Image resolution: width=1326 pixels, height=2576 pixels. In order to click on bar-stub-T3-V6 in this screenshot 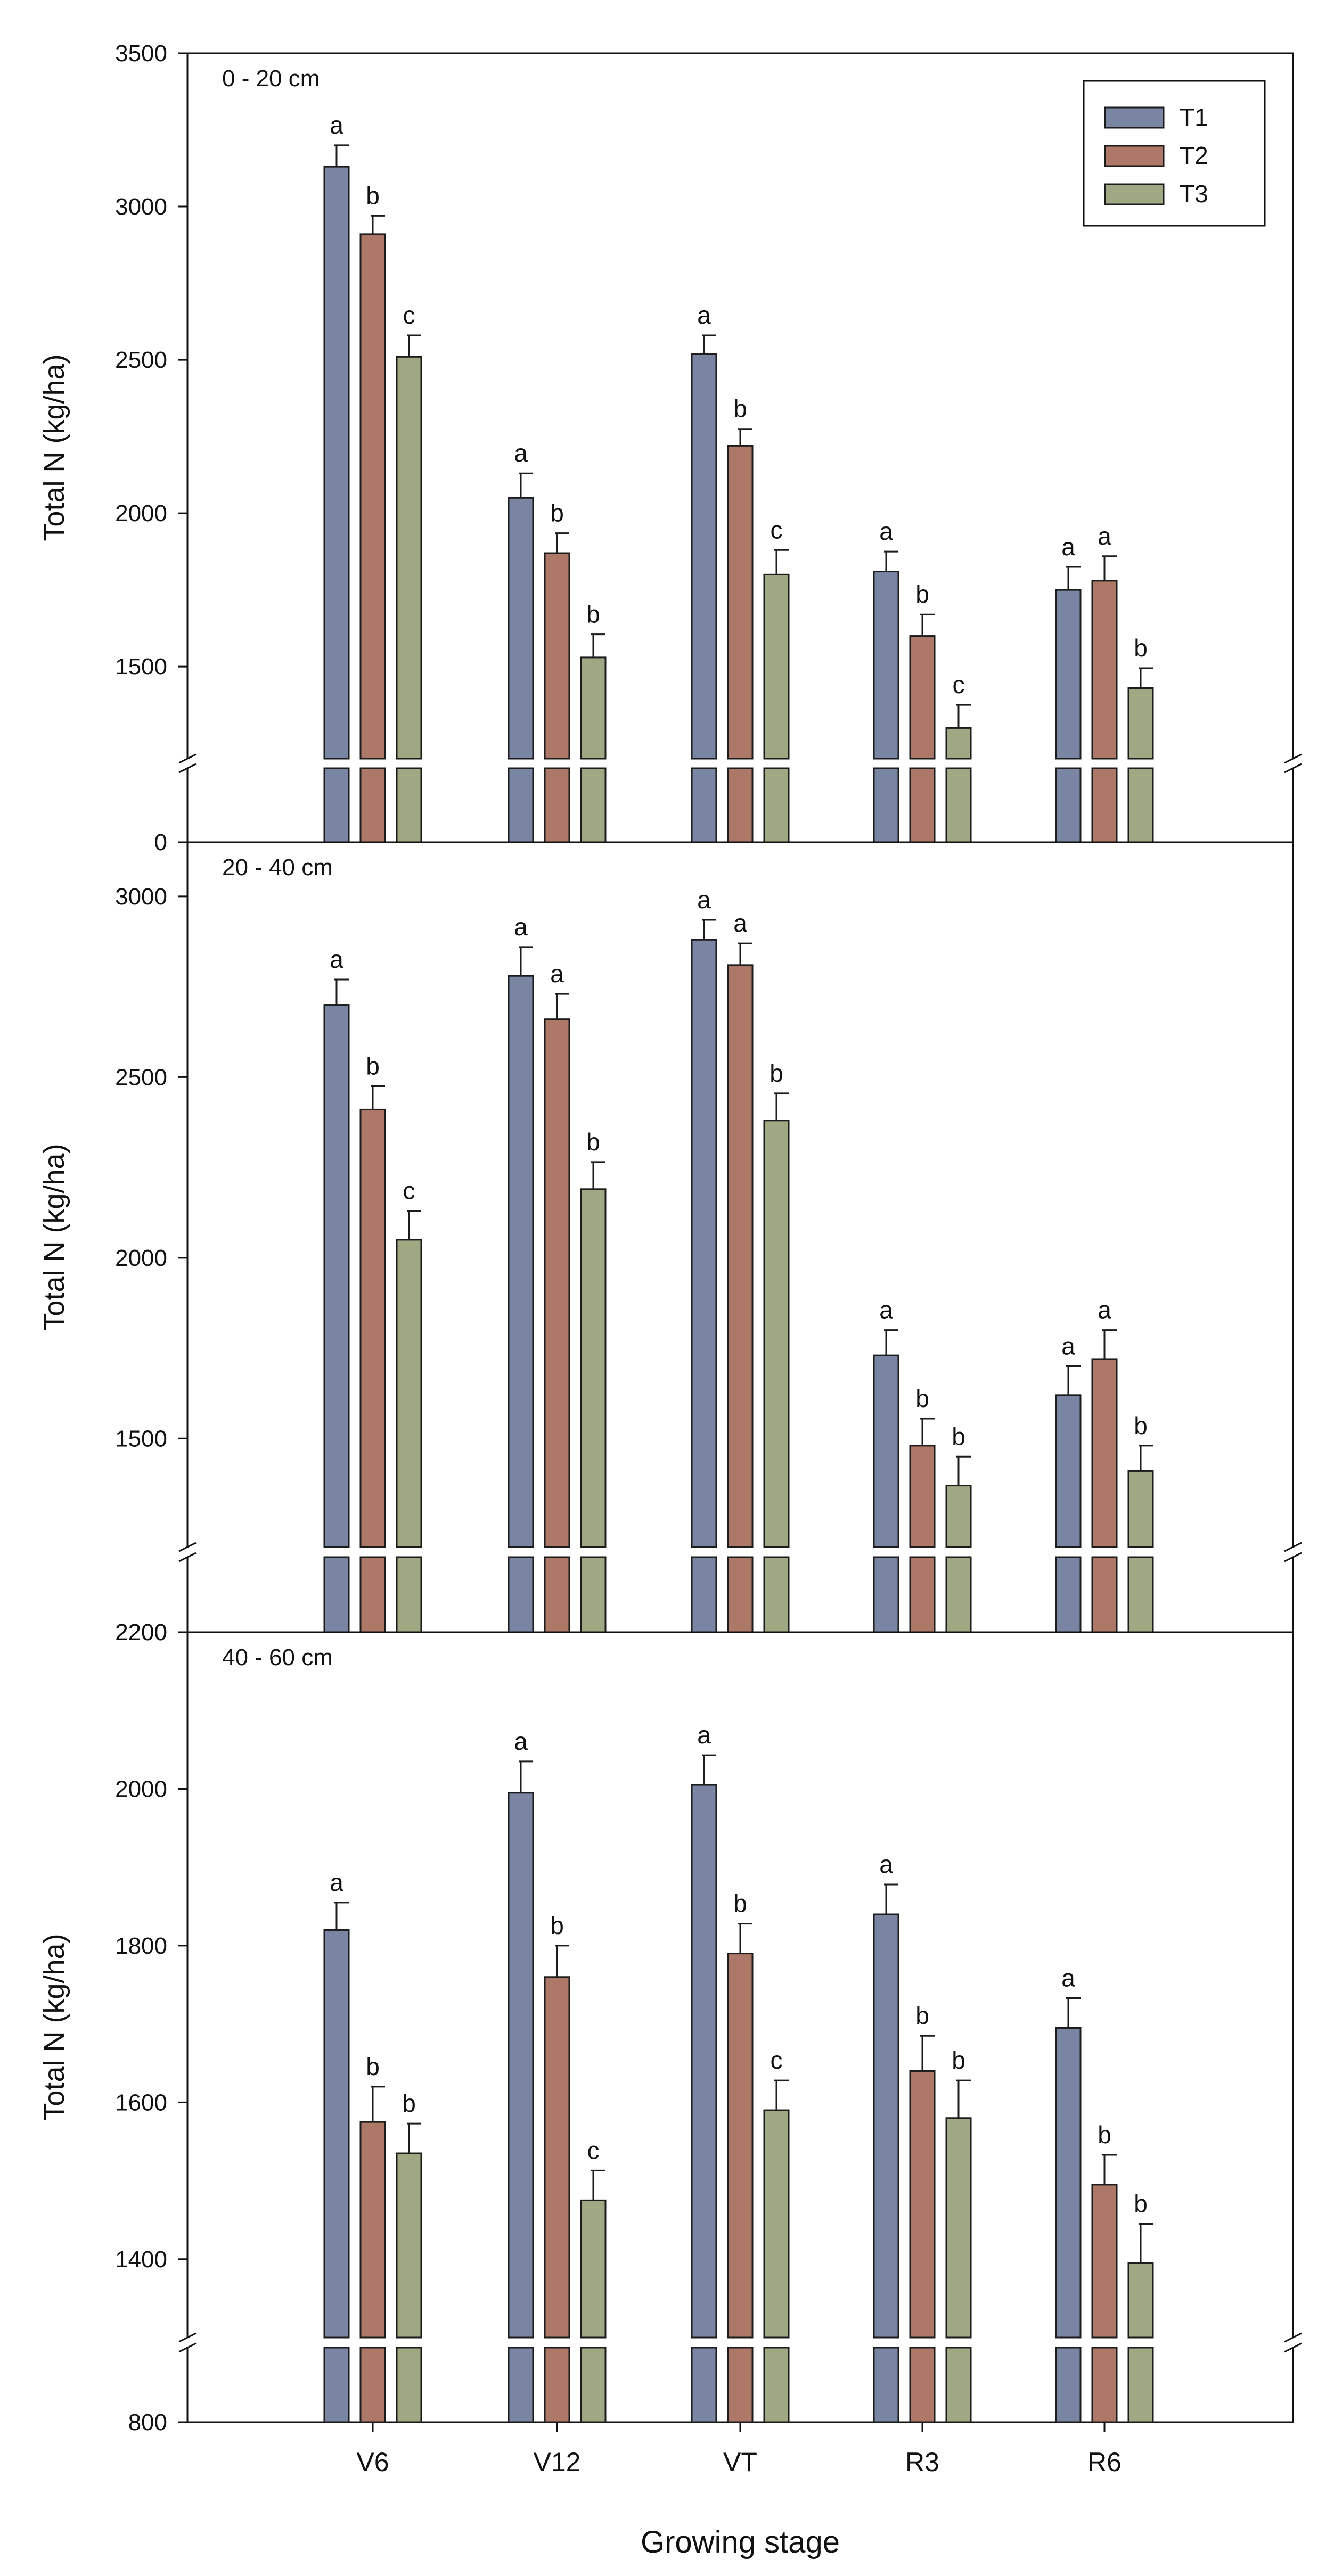, I will do `click(409, 2385)`.